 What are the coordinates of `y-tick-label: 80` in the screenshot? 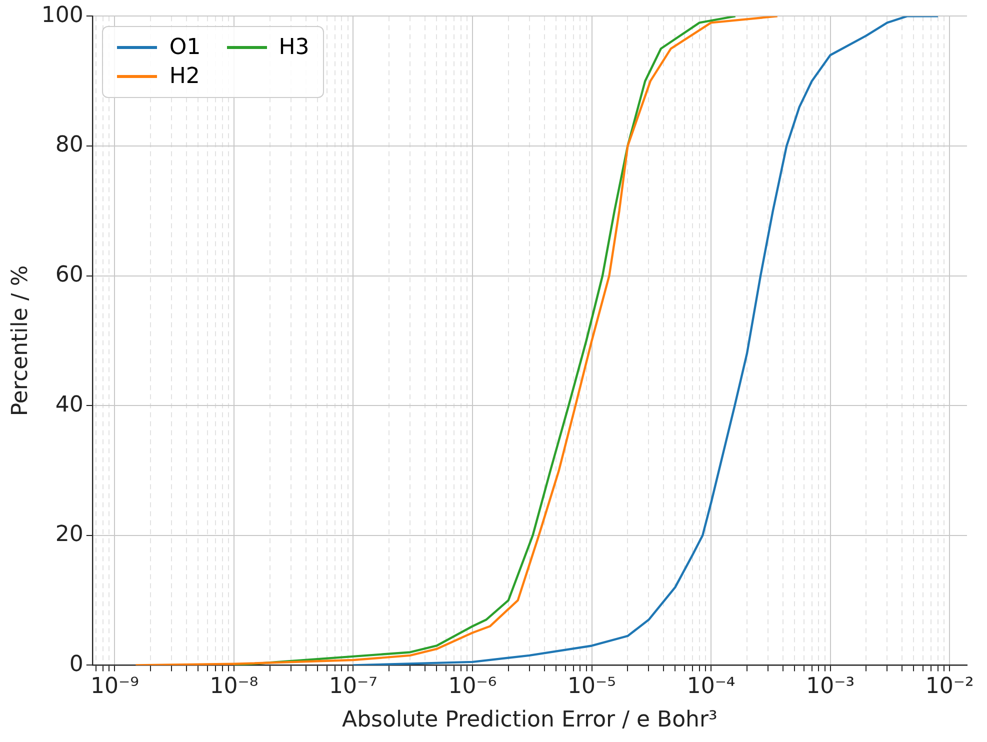 It's located at (69, 145).